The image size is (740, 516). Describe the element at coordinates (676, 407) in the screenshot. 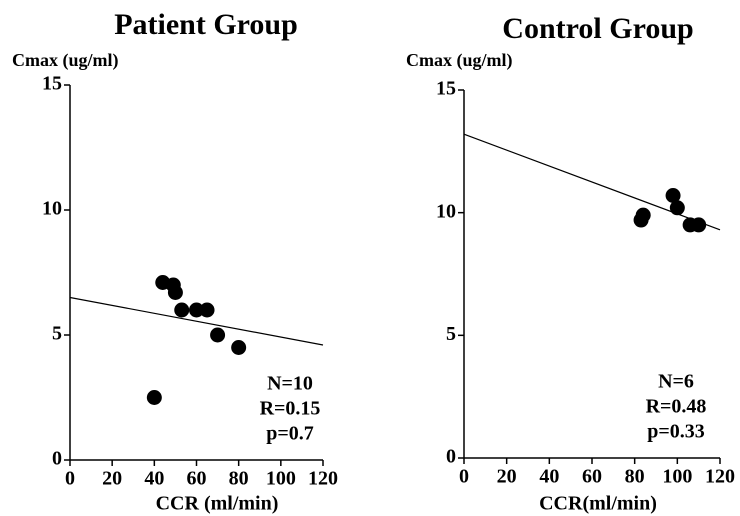

I see `annotation: R=0.48` at that location.